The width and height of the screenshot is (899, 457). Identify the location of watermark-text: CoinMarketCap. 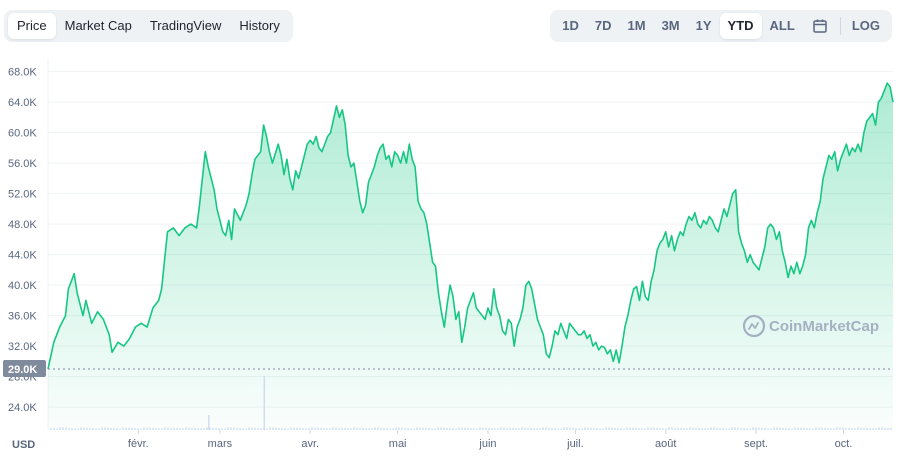
(824, 326).